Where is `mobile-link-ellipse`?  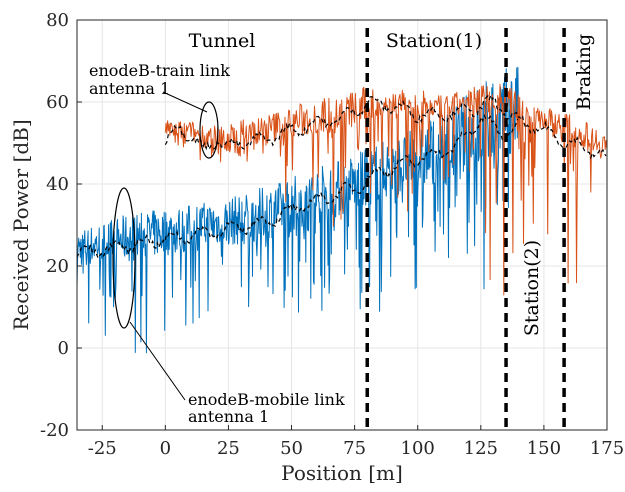
mobile-link-ellipse is located at coordinates (124, 258).